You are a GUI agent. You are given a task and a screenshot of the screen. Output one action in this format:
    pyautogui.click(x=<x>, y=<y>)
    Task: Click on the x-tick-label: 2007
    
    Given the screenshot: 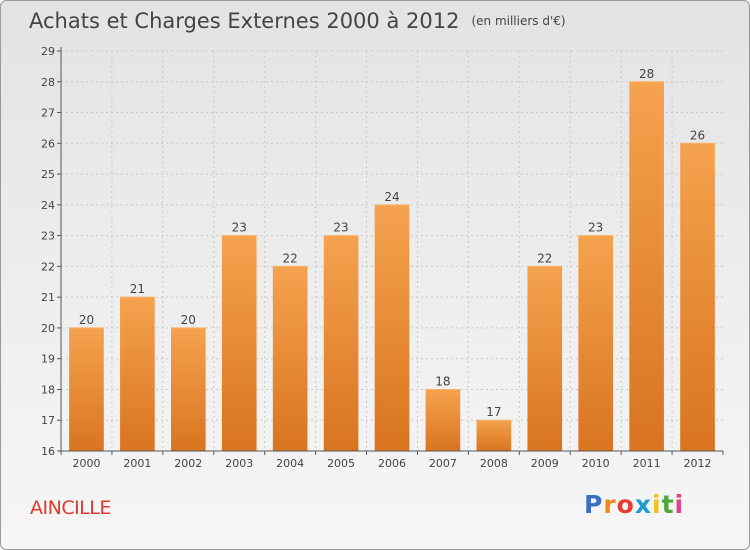 What is the action you would take?
    pyautogui.click(x=443, y=463)
    